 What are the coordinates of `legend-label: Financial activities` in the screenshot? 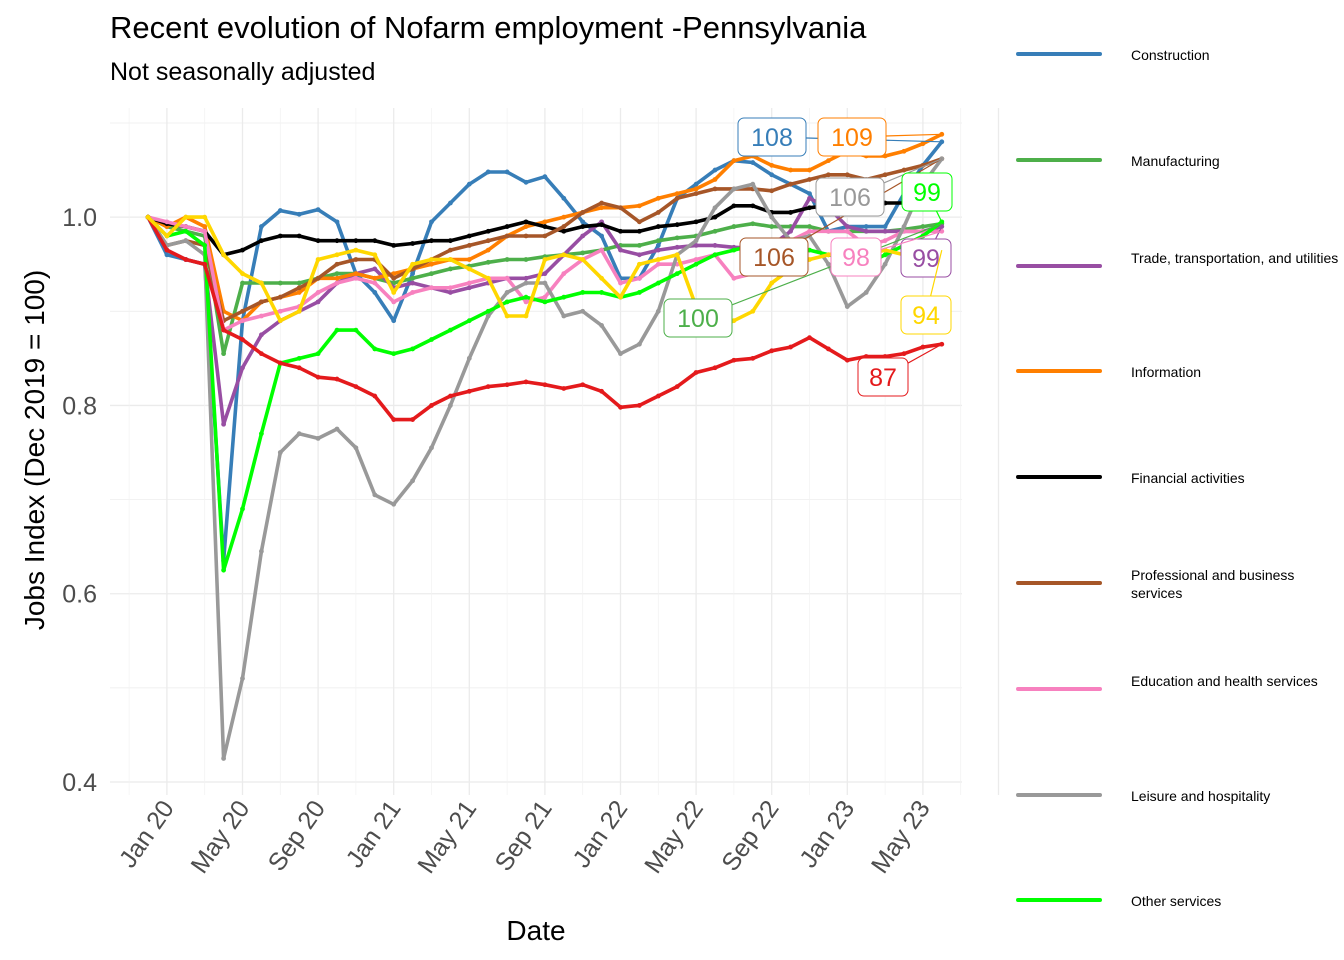 It's located at (1188, 478).